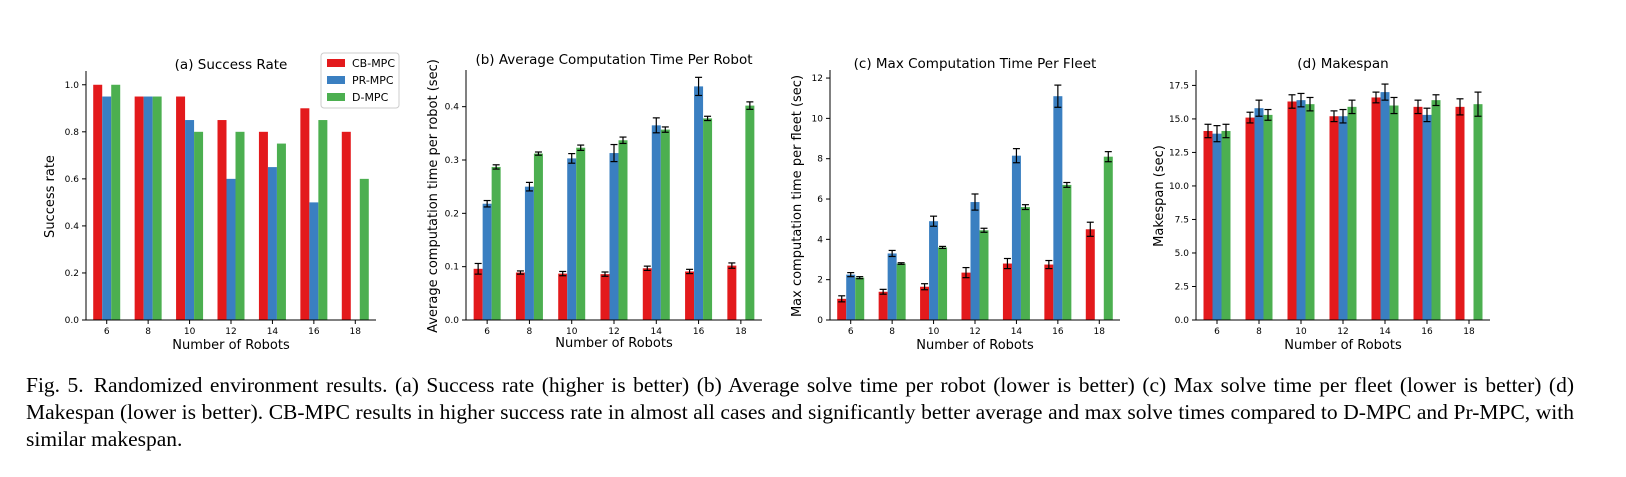 The width and height of the screenshot is (1626, 477). I want to click on chart-title: (a) Success Rate, so click(231, 65).